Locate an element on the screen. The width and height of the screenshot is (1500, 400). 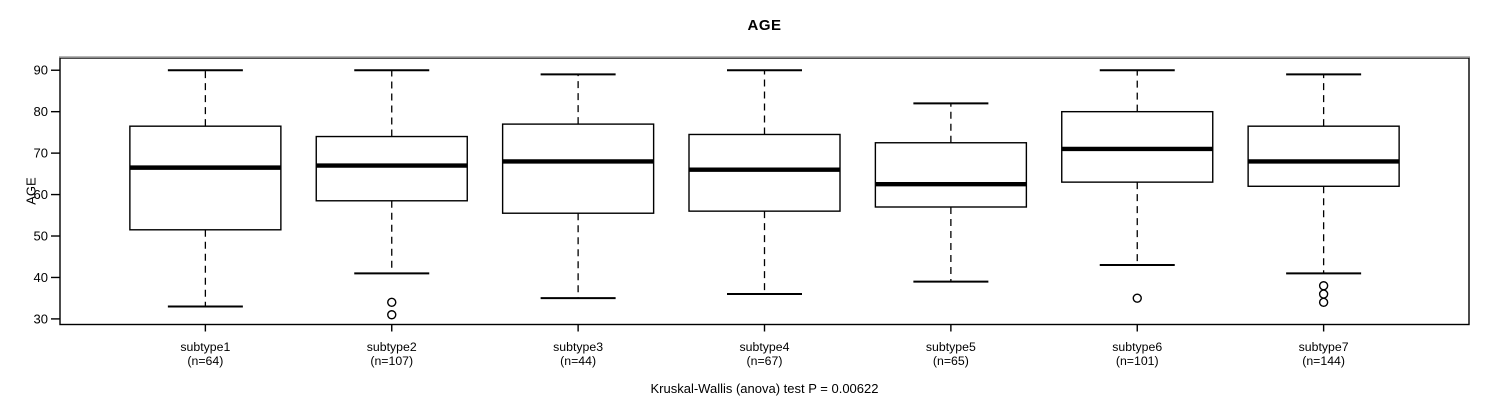
x-category-label: subtype2 is located at coordinates (392, 347).